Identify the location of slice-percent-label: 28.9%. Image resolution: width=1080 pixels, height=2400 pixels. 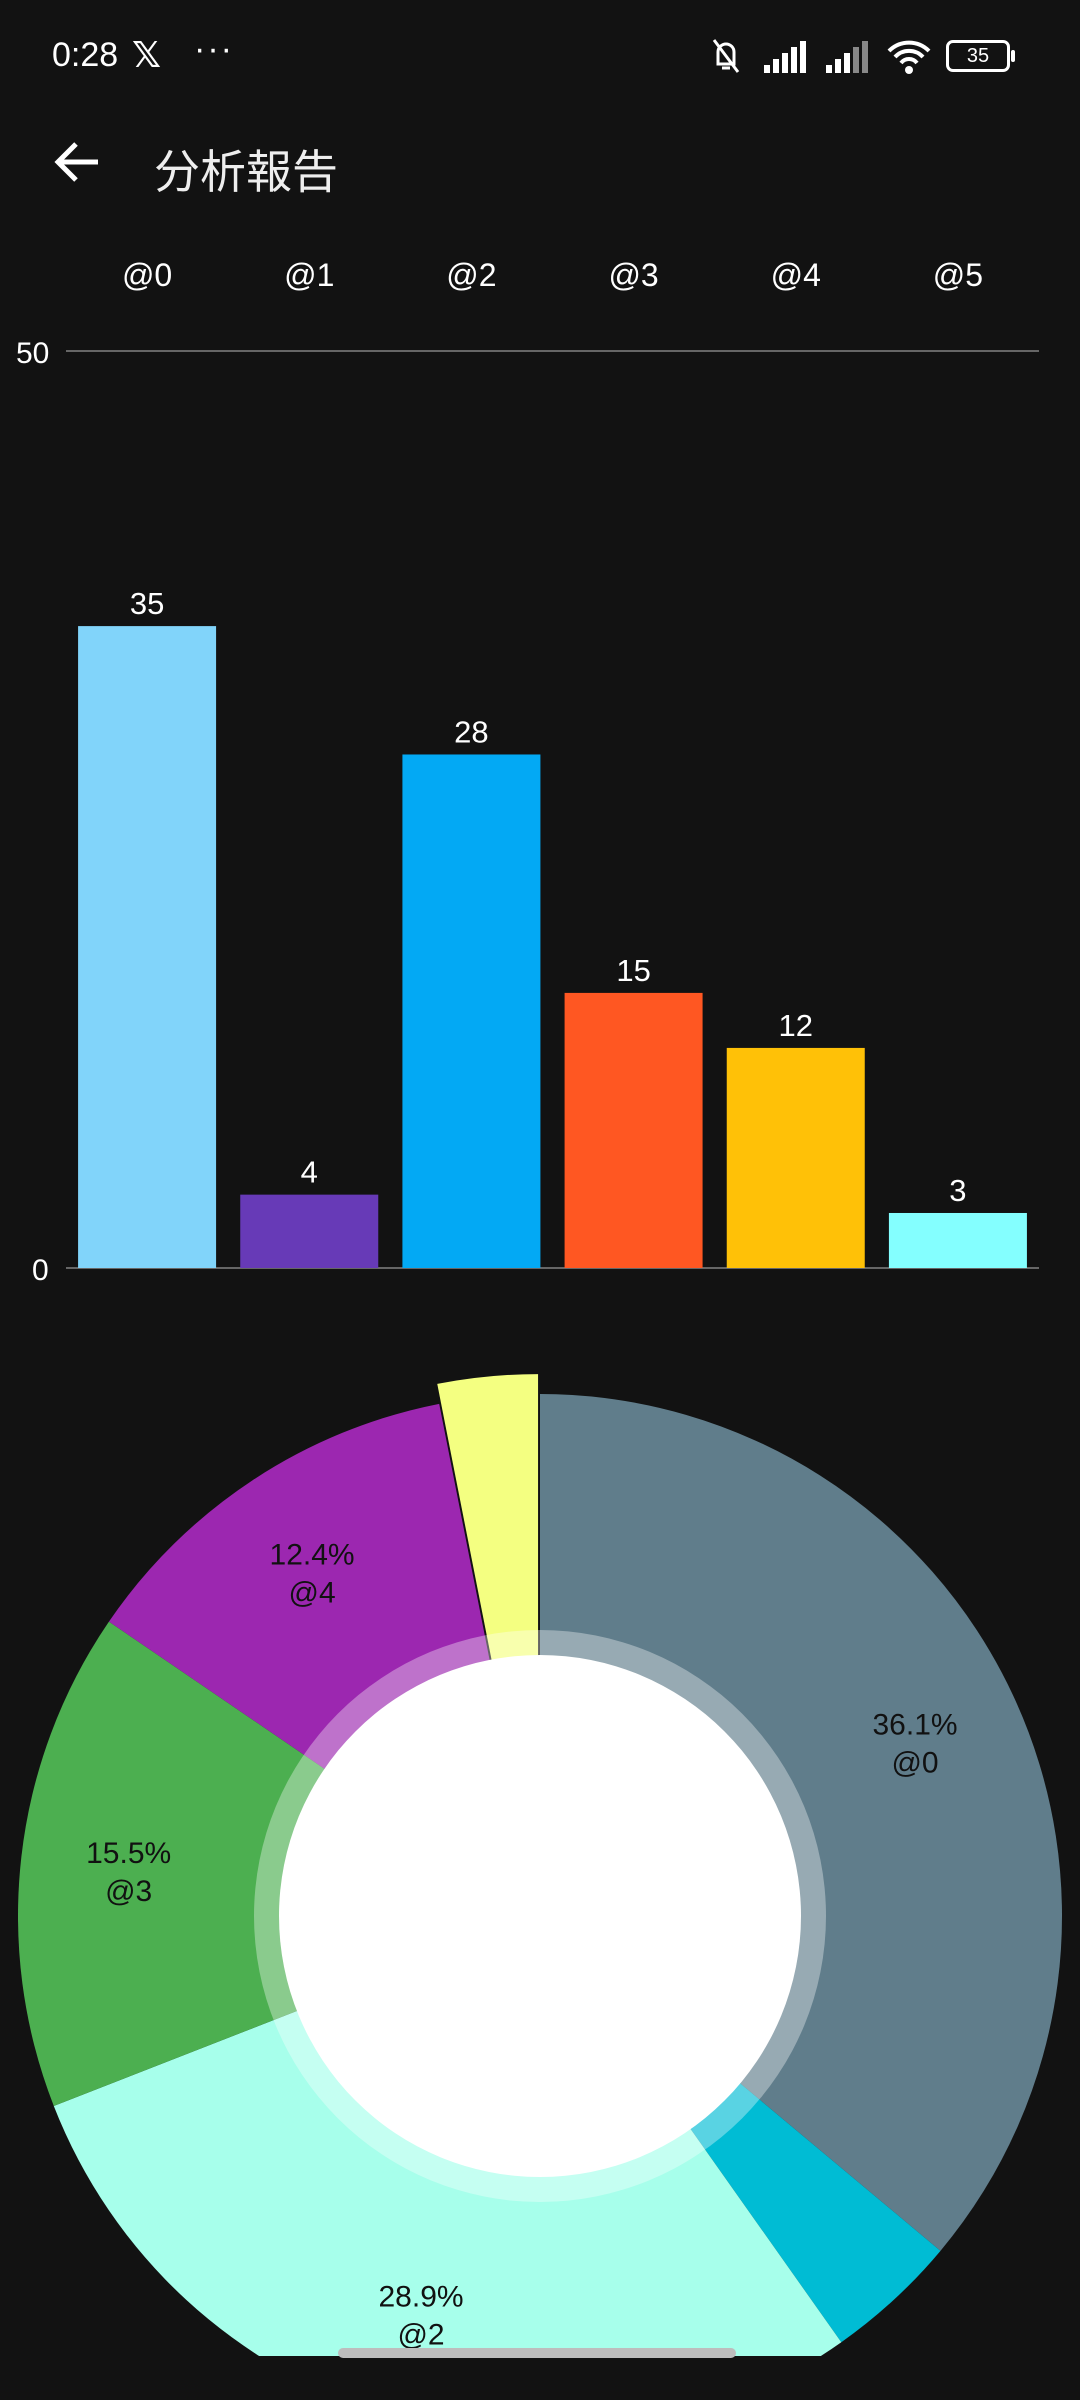
(420, 2297).